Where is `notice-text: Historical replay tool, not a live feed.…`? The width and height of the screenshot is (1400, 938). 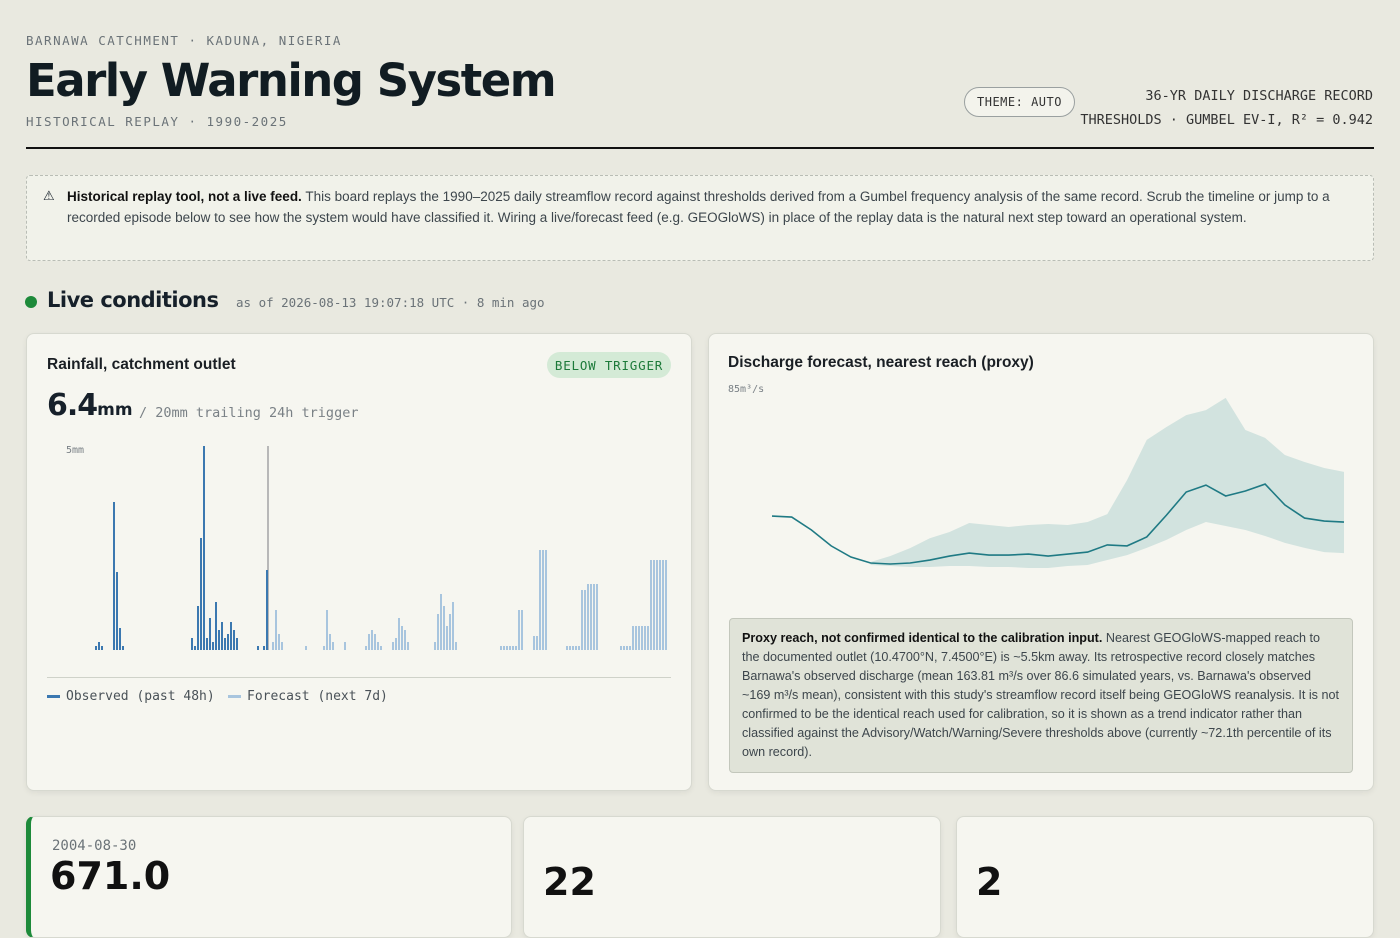 notice-text: Historical replay tool, not a live feed.… is located at coordinates (700, 207).